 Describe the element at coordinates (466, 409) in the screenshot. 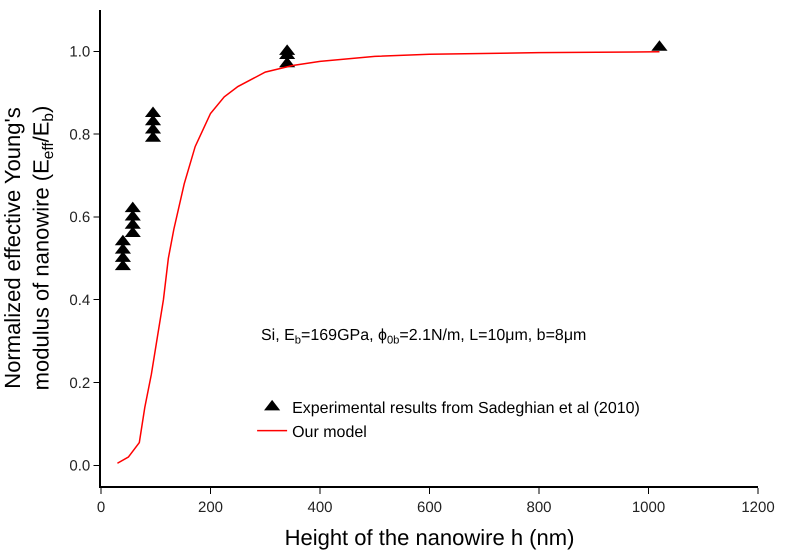

I see `legend-label: Experimental results from Sadeghian et al (2010)` at that location.